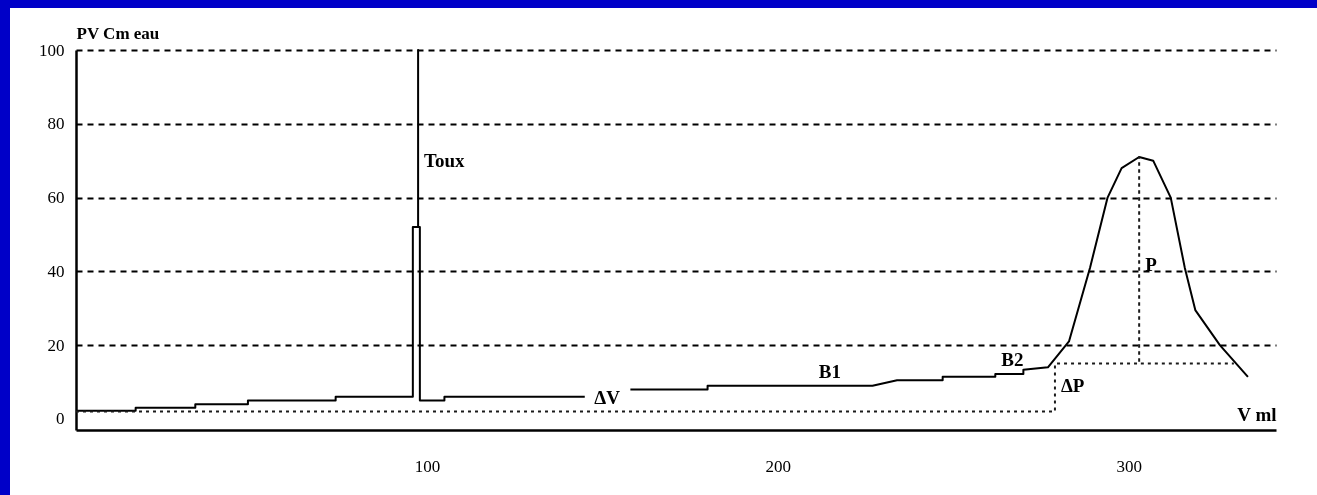  I want to click on y-axis-title: PV Cm eau, so click(118, 33).